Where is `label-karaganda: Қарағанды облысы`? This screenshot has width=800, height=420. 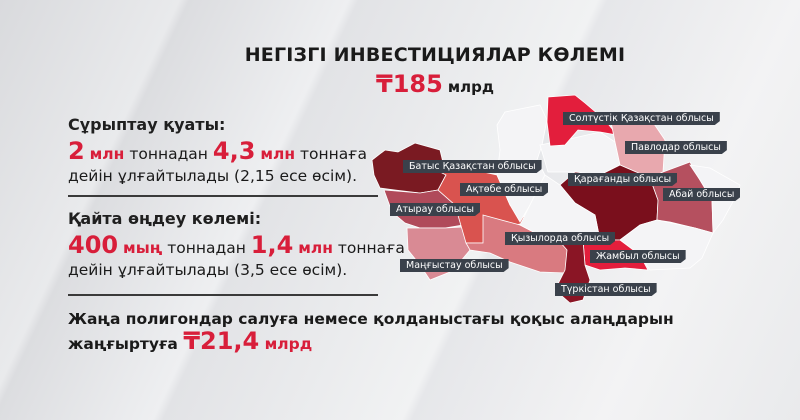
label-karaganda: Қарағанды облысы is located at coordinates (622, 179).